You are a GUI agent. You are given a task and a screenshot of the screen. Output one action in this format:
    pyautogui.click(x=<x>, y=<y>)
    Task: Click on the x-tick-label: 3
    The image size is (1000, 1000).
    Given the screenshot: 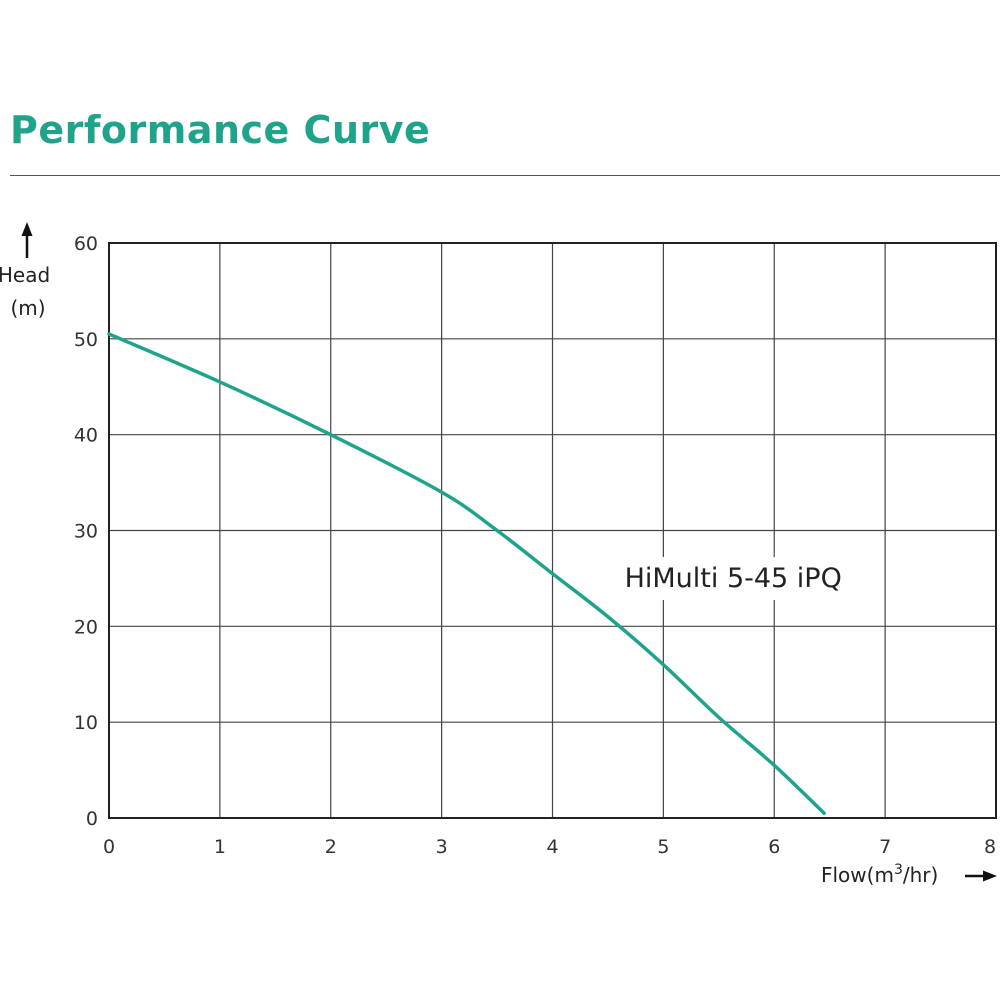 What is the action you would take?
    pyautogui.click(x=442, y=847)
    